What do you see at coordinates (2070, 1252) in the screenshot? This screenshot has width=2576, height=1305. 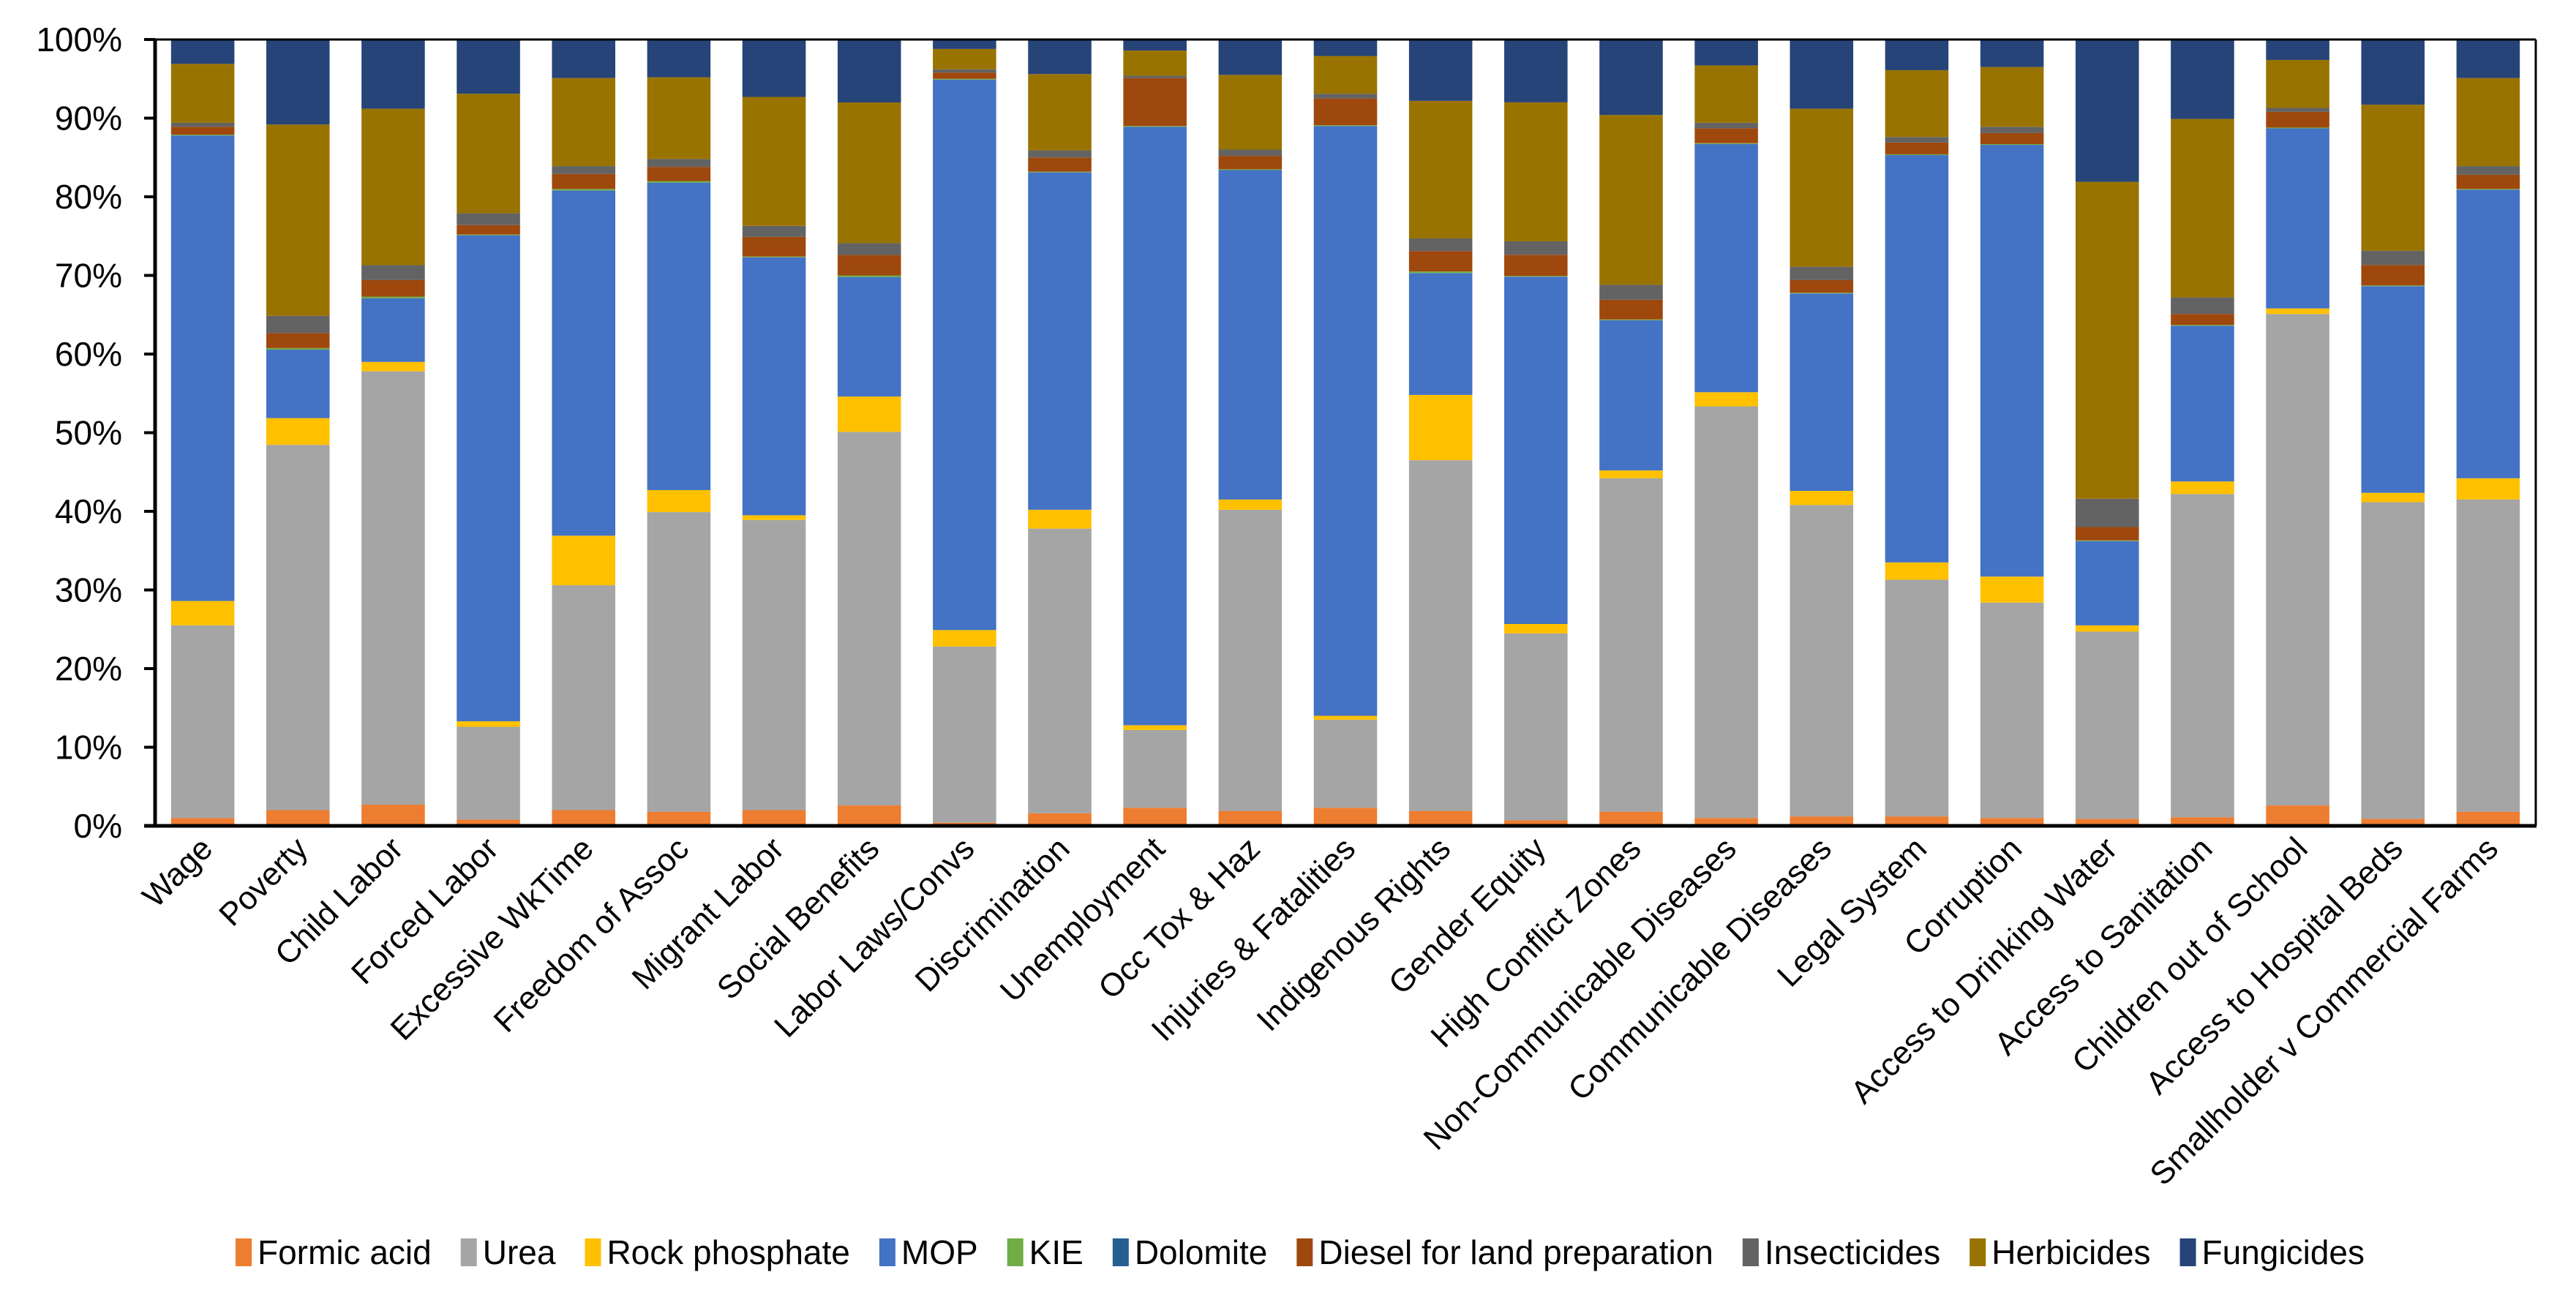 I see `legend-label: Herbicides` at bounding box center [2070, 1252].